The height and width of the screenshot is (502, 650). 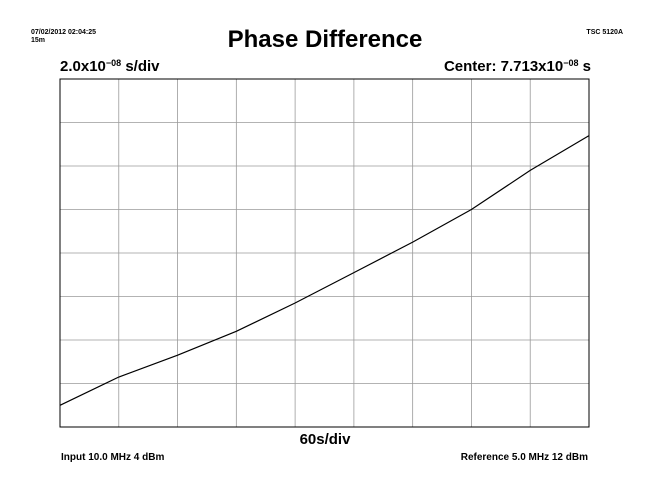 What do you see at coordinates (524, 457) in the screenshot?
I see `reference-signal-label: Reference 5.0 MHz 12 dBm` at bounding box center [524, 457].